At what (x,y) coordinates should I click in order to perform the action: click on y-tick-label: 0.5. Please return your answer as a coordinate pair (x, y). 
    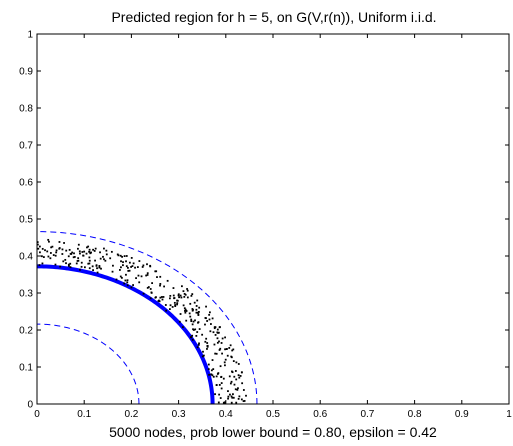
    Looking at the image, I should click on (26, 220).